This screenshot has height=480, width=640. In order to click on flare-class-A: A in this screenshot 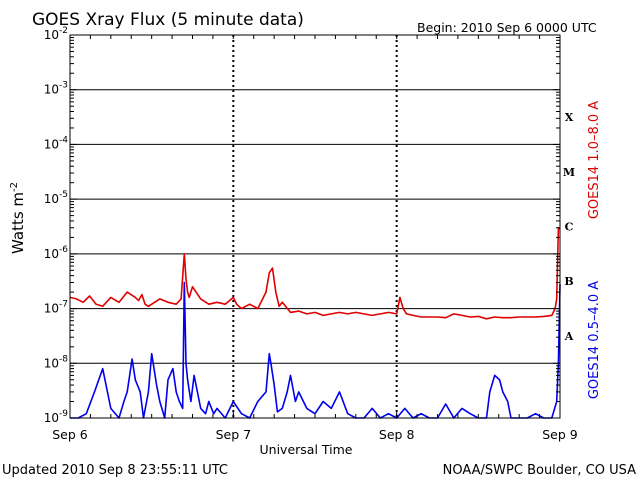, I will do `click(569, 336)`.